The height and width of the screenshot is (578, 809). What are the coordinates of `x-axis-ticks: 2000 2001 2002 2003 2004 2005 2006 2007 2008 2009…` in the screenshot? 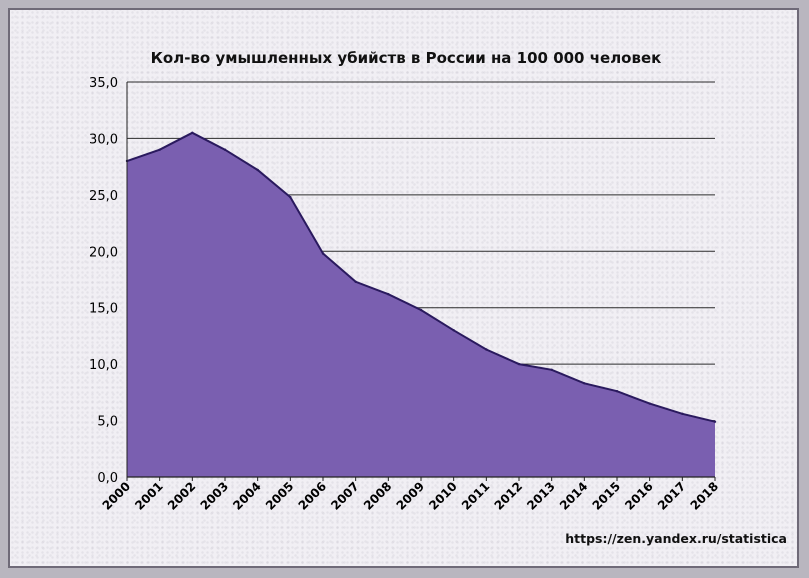 It's located at (411, 495).